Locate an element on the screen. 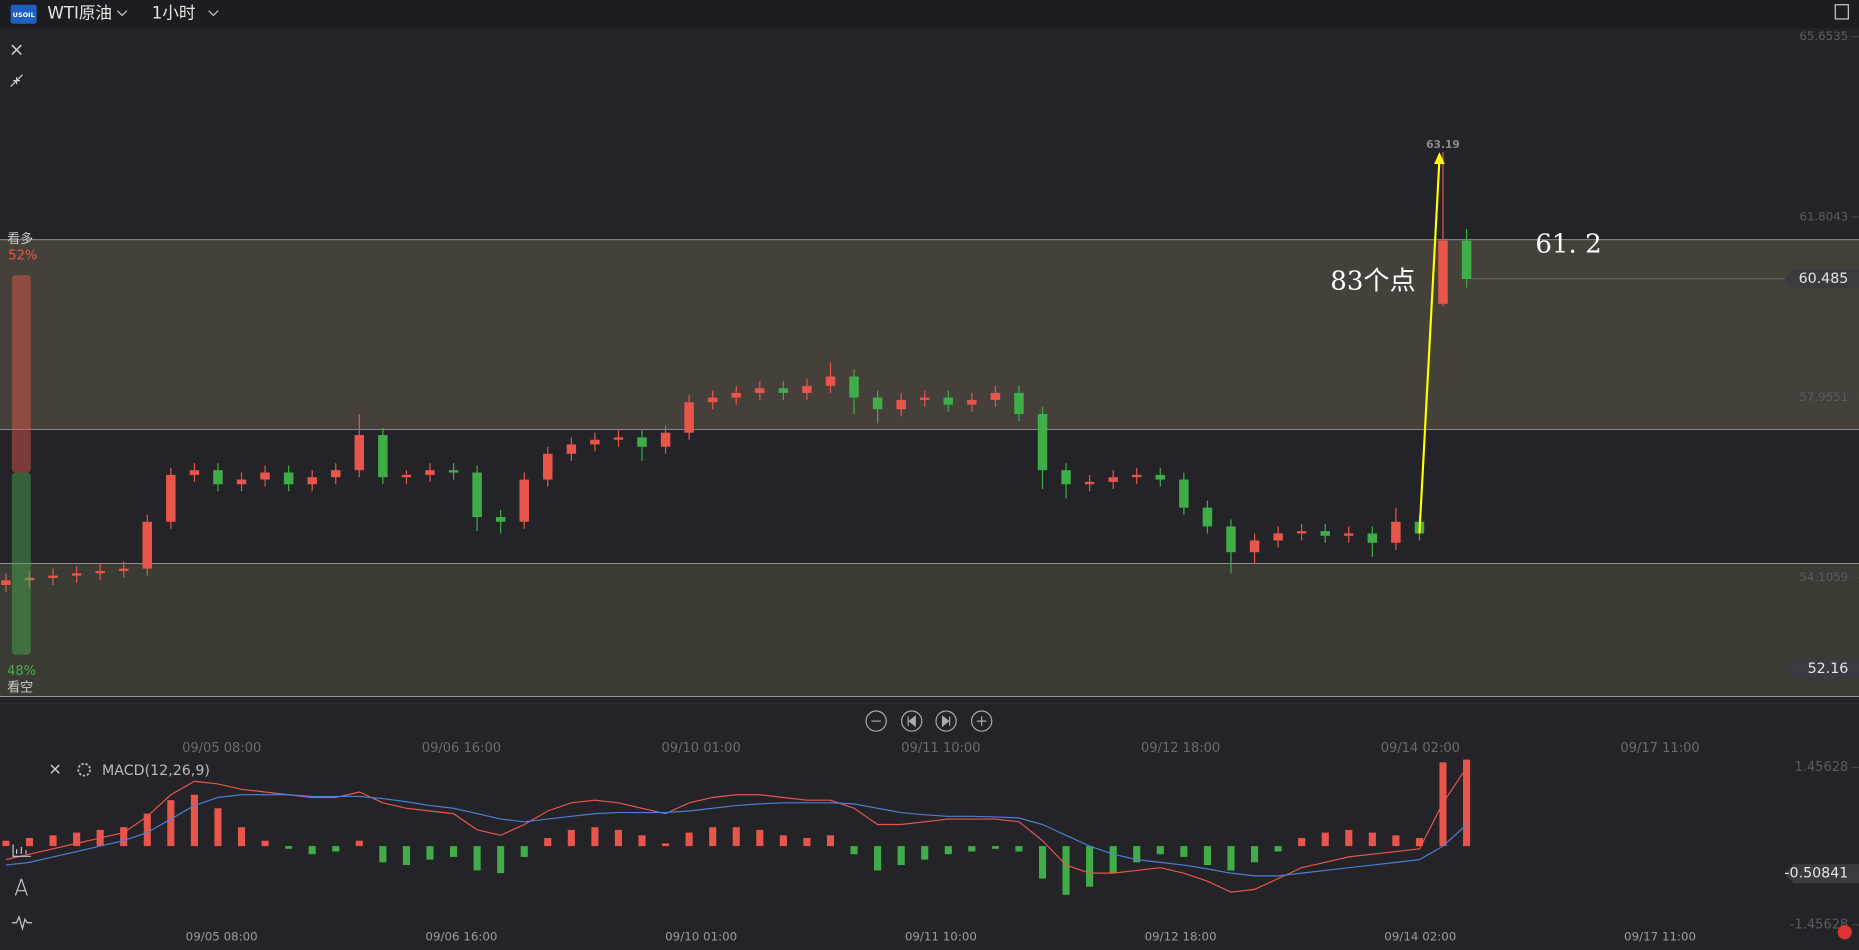  zoom-in-icon is located at coordinates (981, 721).